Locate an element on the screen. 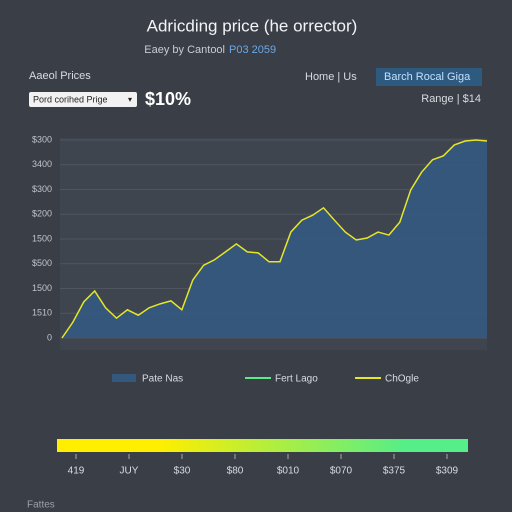 The image size is (512, 512). subtitle: Eaey by Cantool is located at coordinates (184, 50).